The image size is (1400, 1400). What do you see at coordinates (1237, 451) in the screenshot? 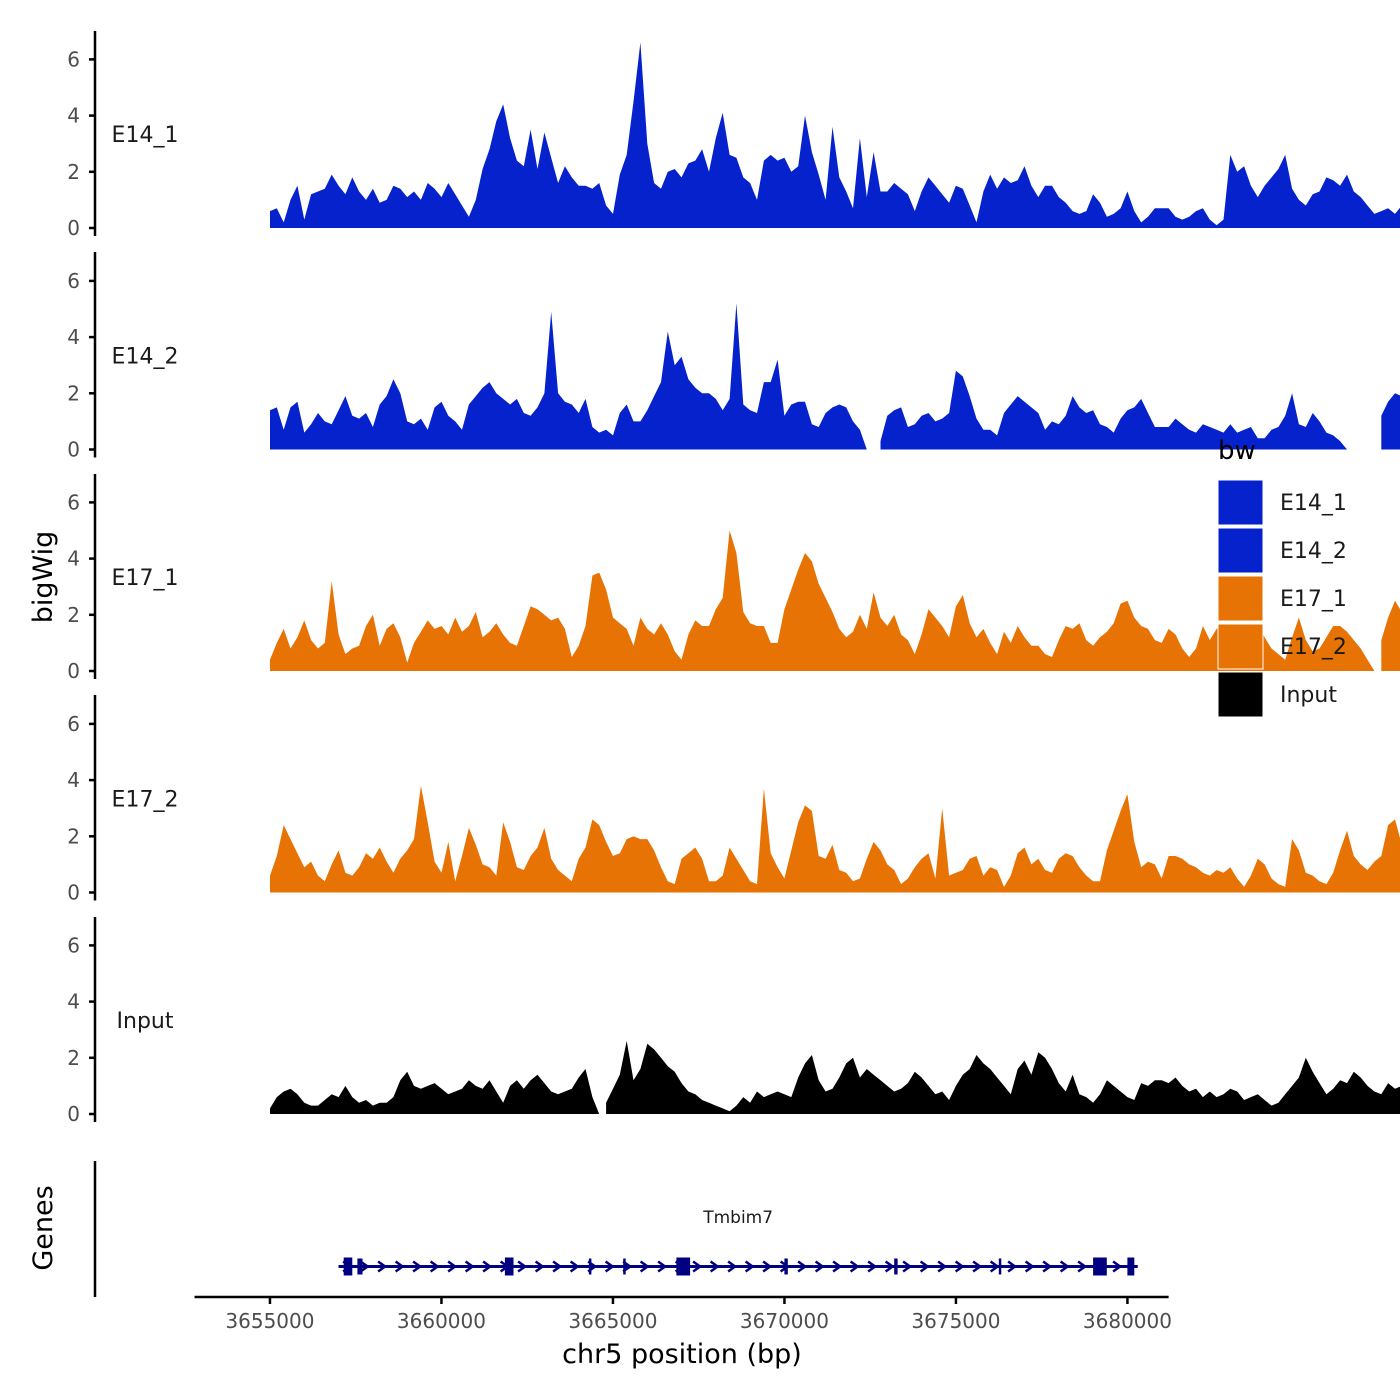
I see `legend-title: bw` at bounding box center [1237, 451].